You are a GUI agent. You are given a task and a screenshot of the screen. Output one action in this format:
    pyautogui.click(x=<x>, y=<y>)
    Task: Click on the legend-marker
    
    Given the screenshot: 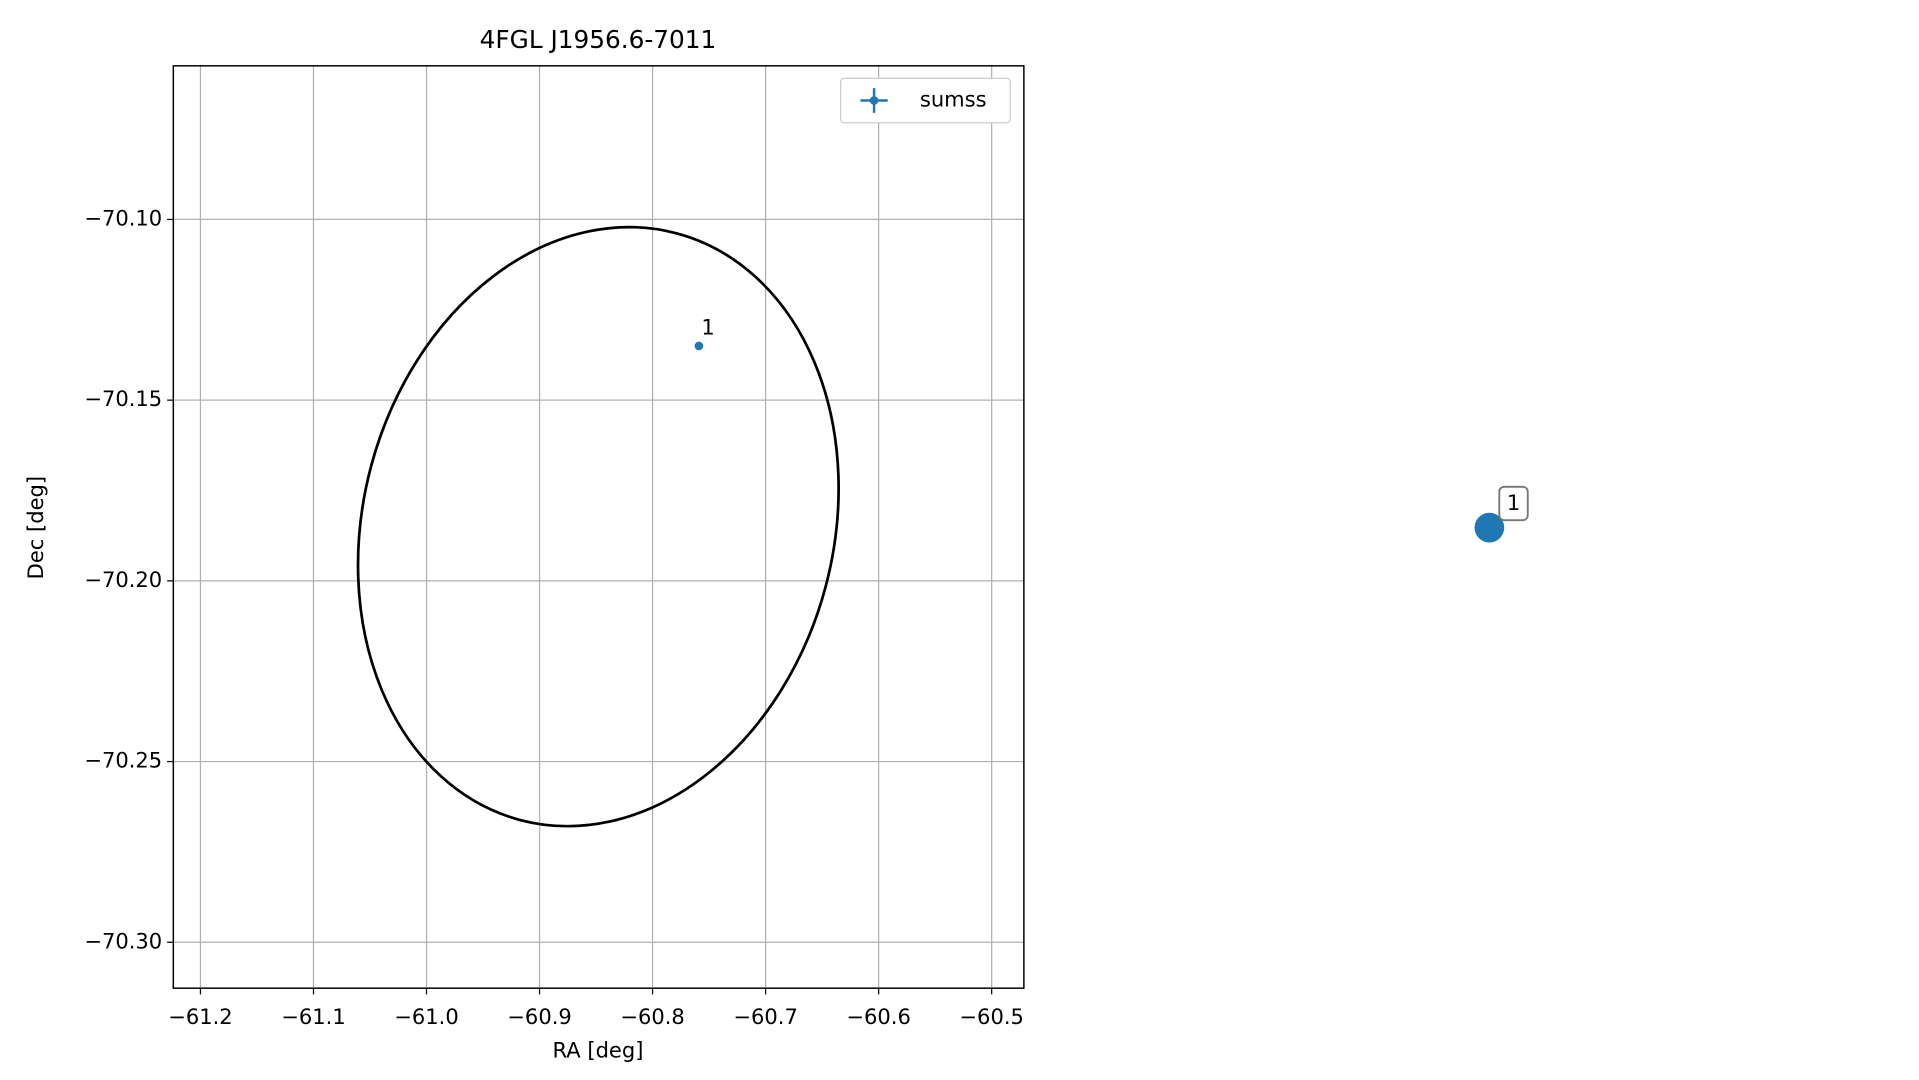 What is the action you would take?
    pyautogui.click(x=874, y=100)
    